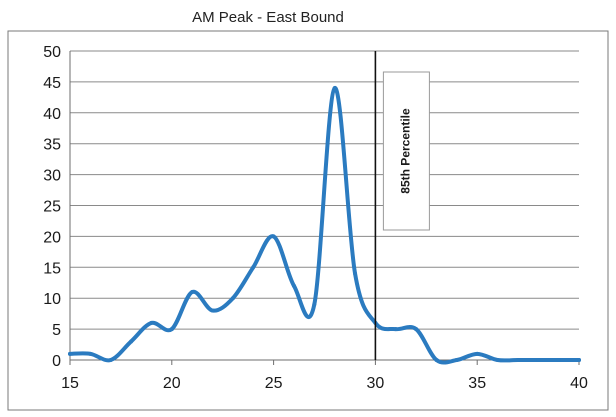 The width and height of the screenshot is (616, 417). Describe the element at coordinates (172, 383) in the screenshot. I see `x-tick-label-20: 20` at that location.